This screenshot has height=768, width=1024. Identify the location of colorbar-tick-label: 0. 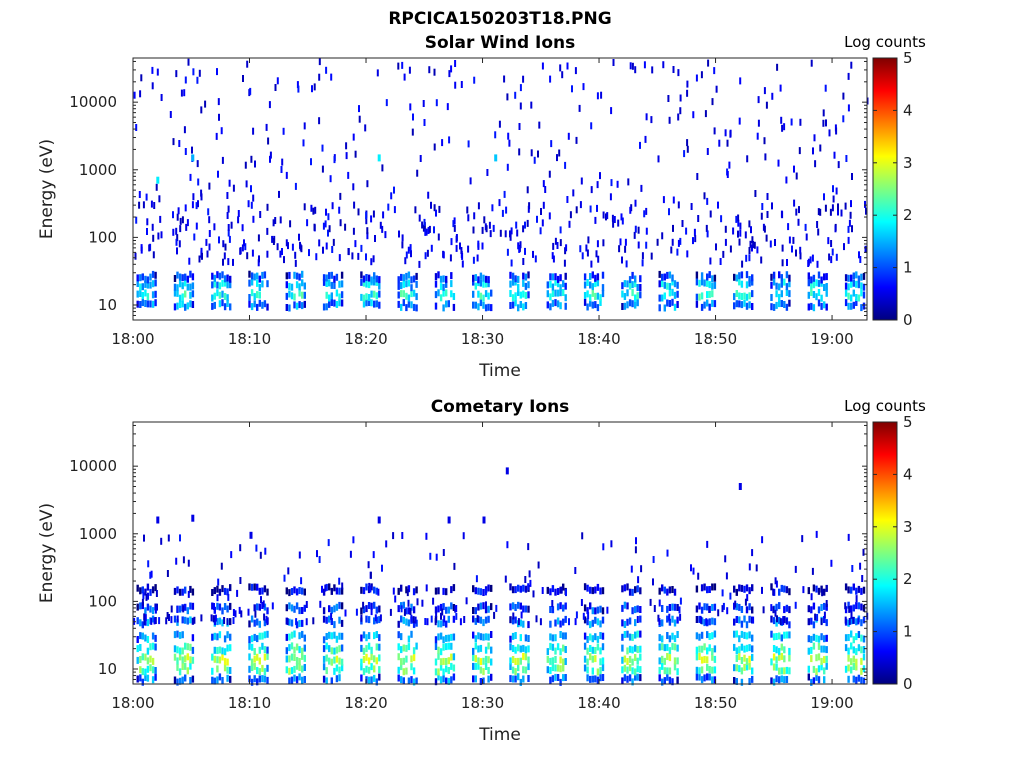
(908, 684).